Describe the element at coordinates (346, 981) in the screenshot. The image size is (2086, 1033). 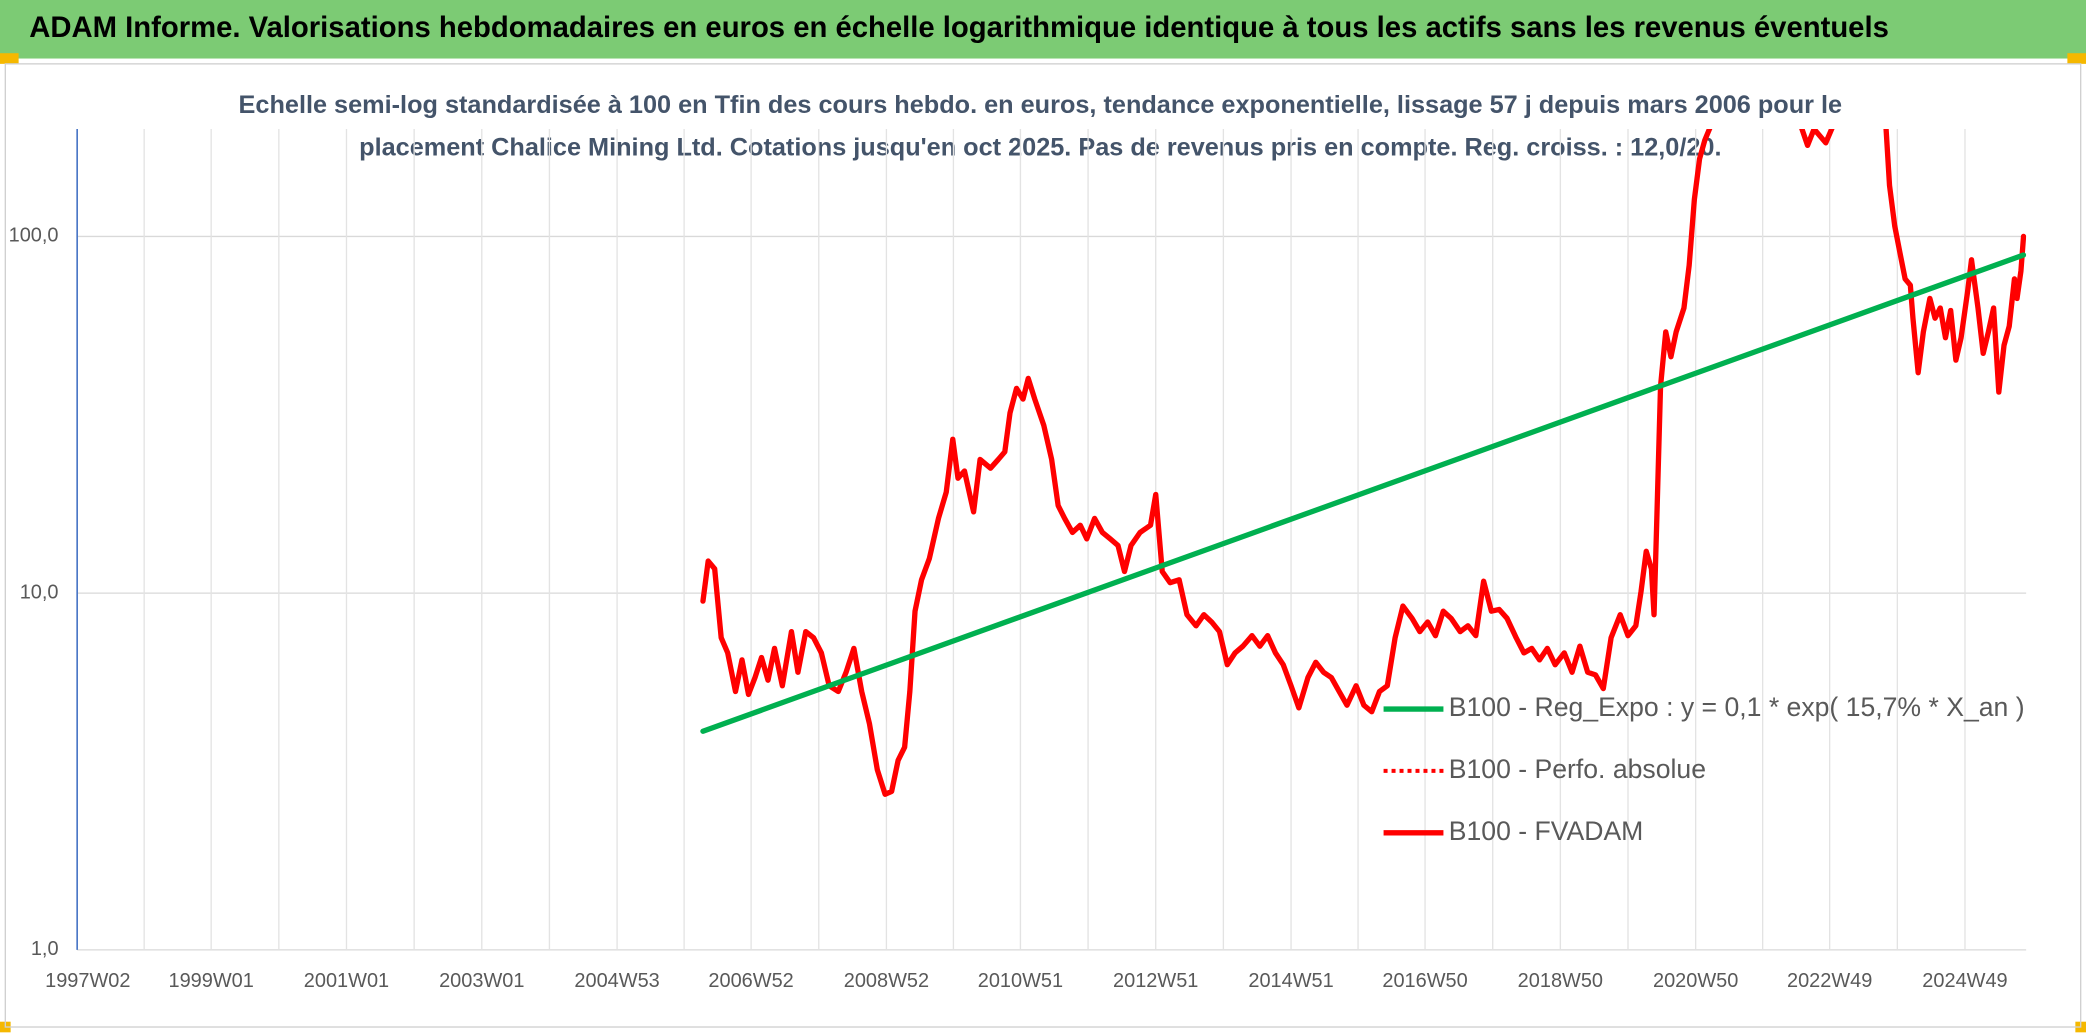
I see `x-tick-label: 2001W01` at that location.